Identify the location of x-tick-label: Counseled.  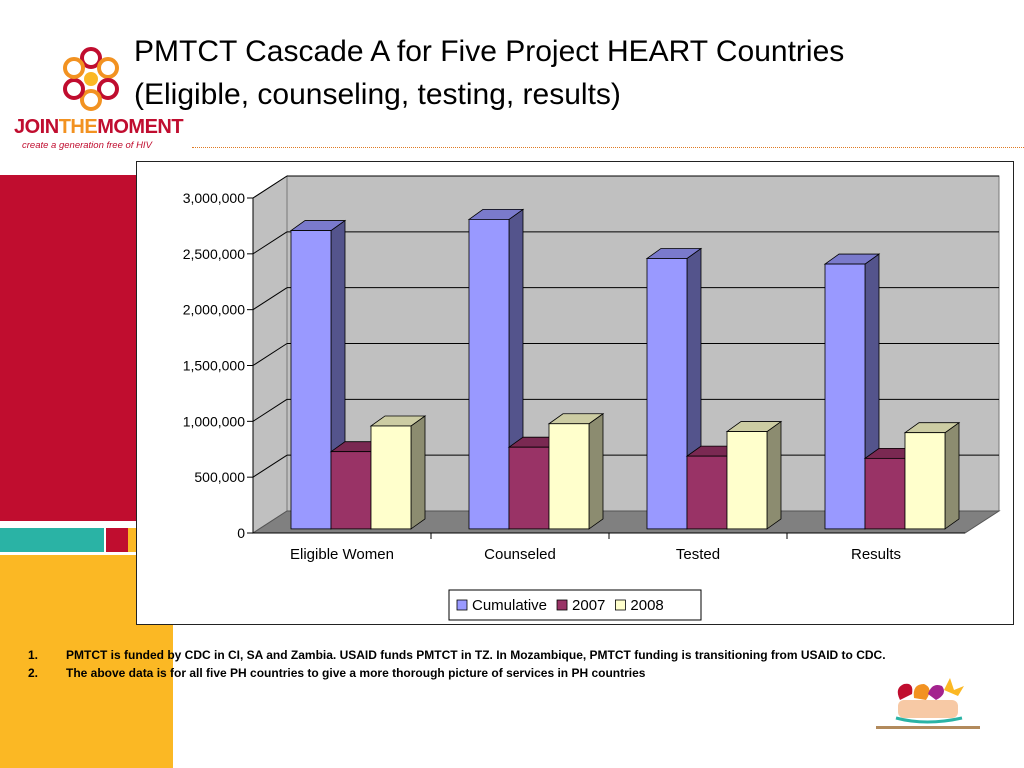
(520, 554).